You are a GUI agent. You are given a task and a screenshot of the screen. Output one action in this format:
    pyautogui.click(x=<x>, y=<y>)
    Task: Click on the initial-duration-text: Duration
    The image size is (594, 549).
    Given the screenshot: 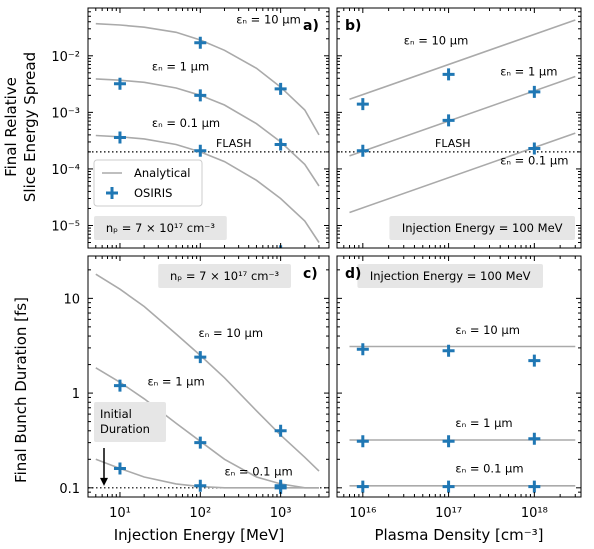 What is the action you would take?
    pyautogui.click(x=125, y=429)
    